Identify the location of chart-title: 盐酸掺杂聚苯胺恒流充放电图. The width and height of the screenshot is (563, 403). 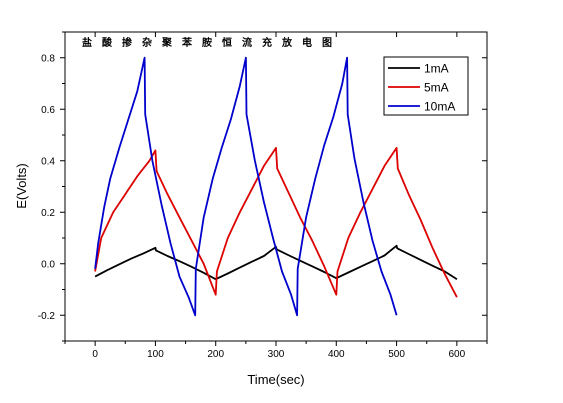
(212, 42).